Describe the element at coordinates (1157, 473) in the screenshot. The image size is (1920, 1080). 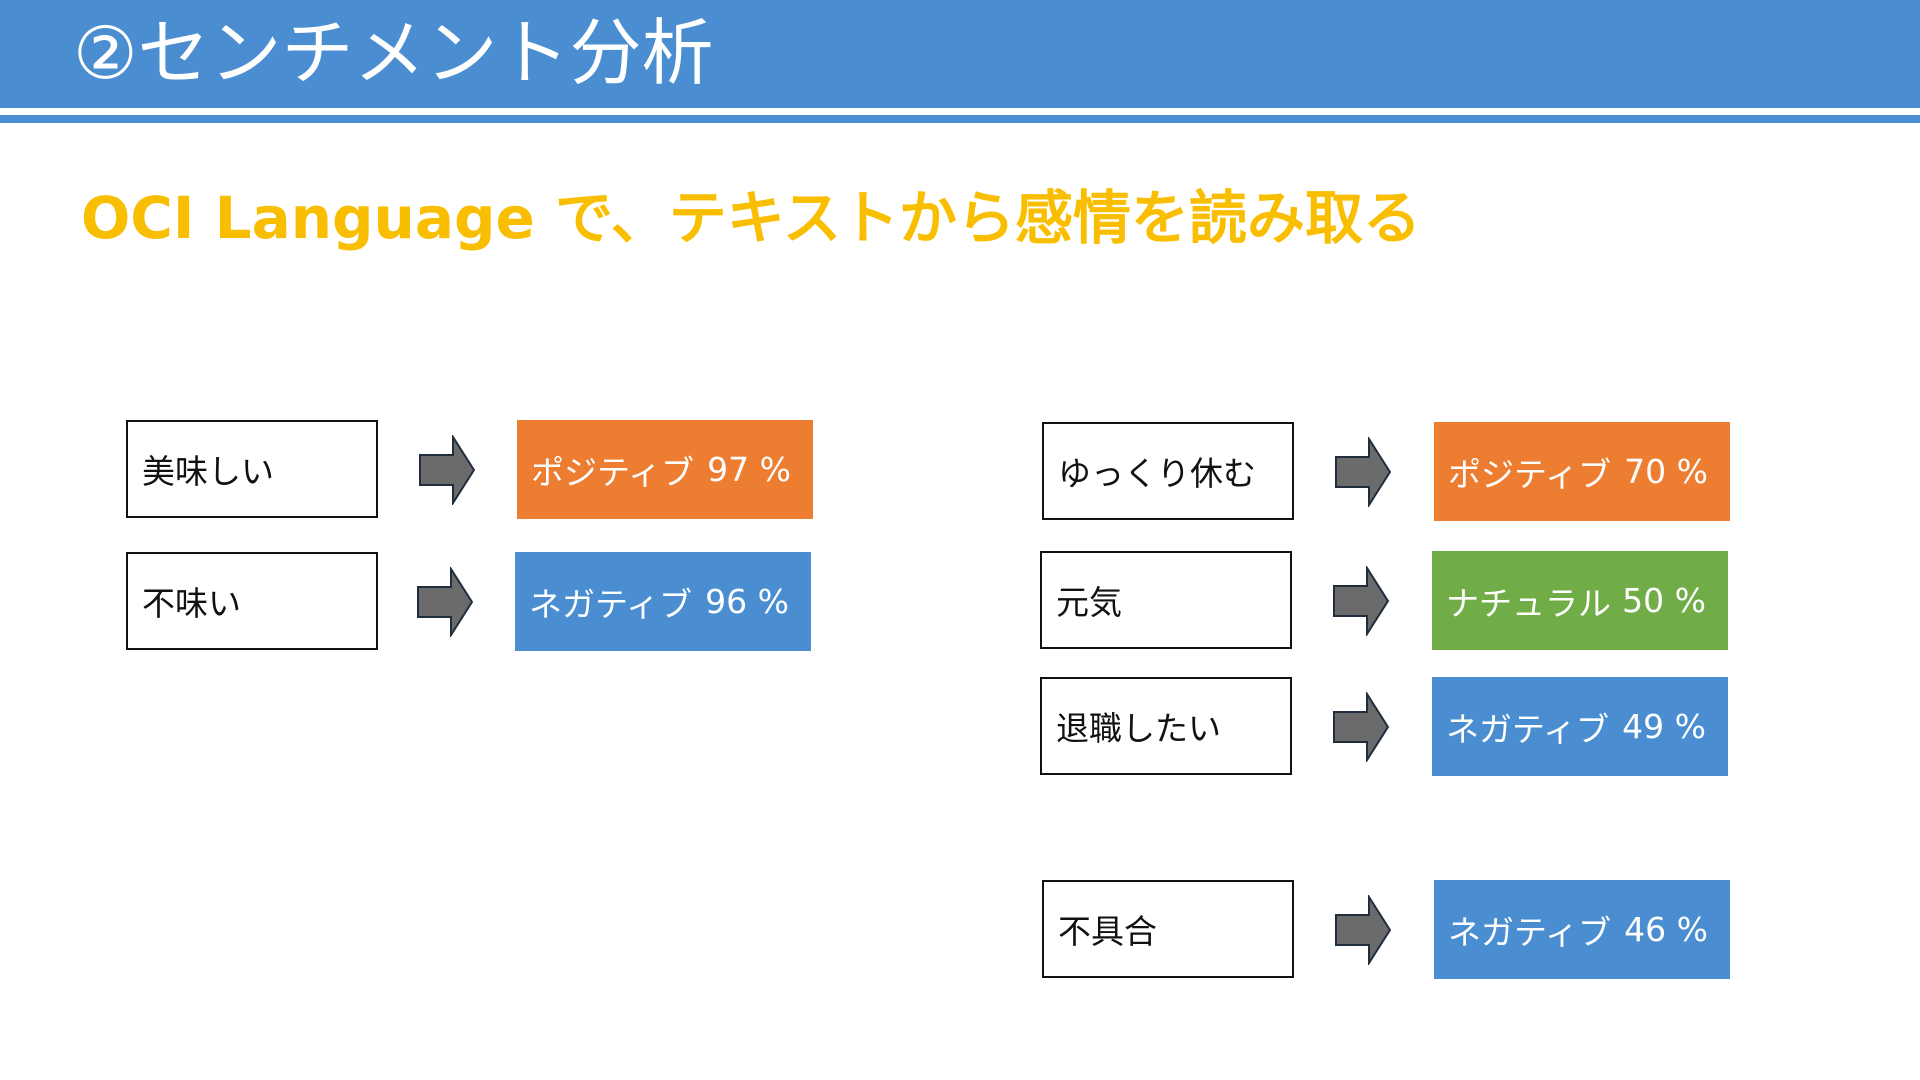
I see `input-text: ゆっくり休む` at that location.